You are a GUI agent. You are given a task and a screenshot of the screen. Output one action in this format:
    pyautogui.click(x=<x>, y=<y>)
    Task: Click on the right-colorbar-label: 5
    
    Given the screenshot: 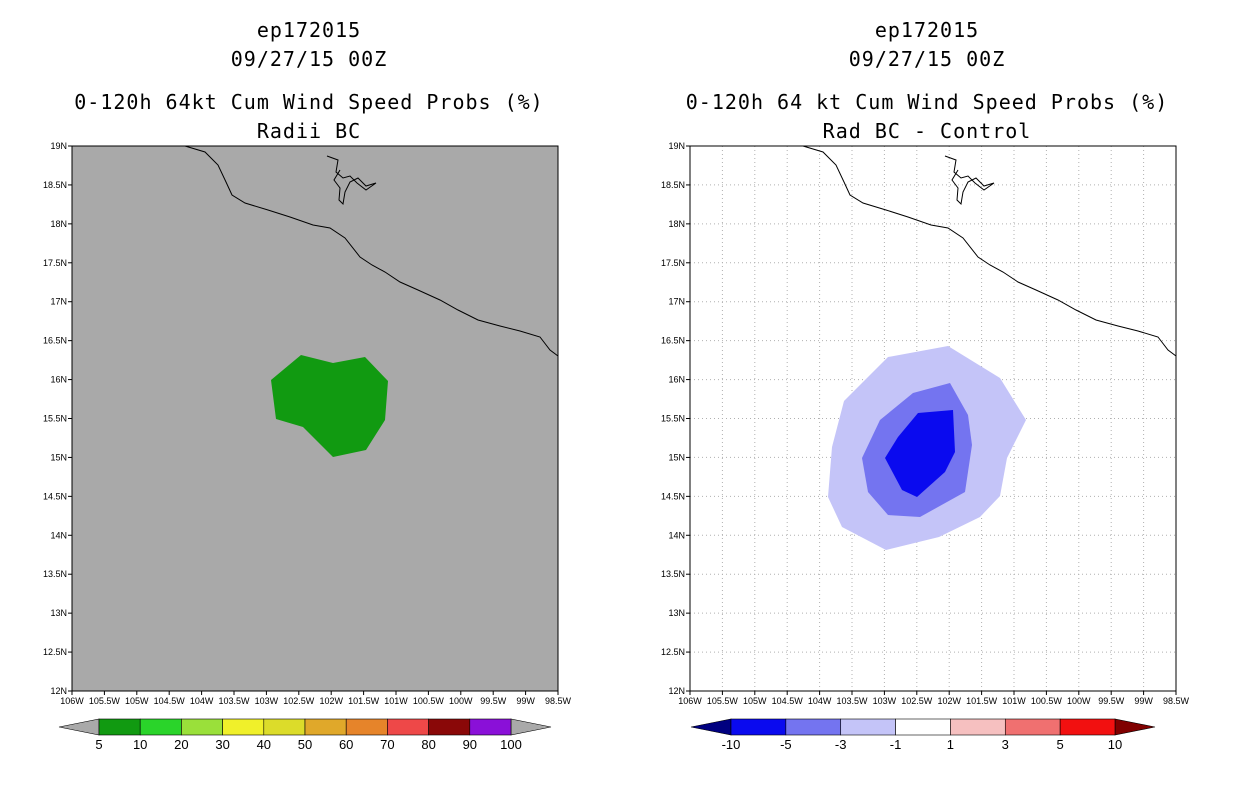 What is the action you would take?
    pyautogui.click(x=1060, y=744)
    